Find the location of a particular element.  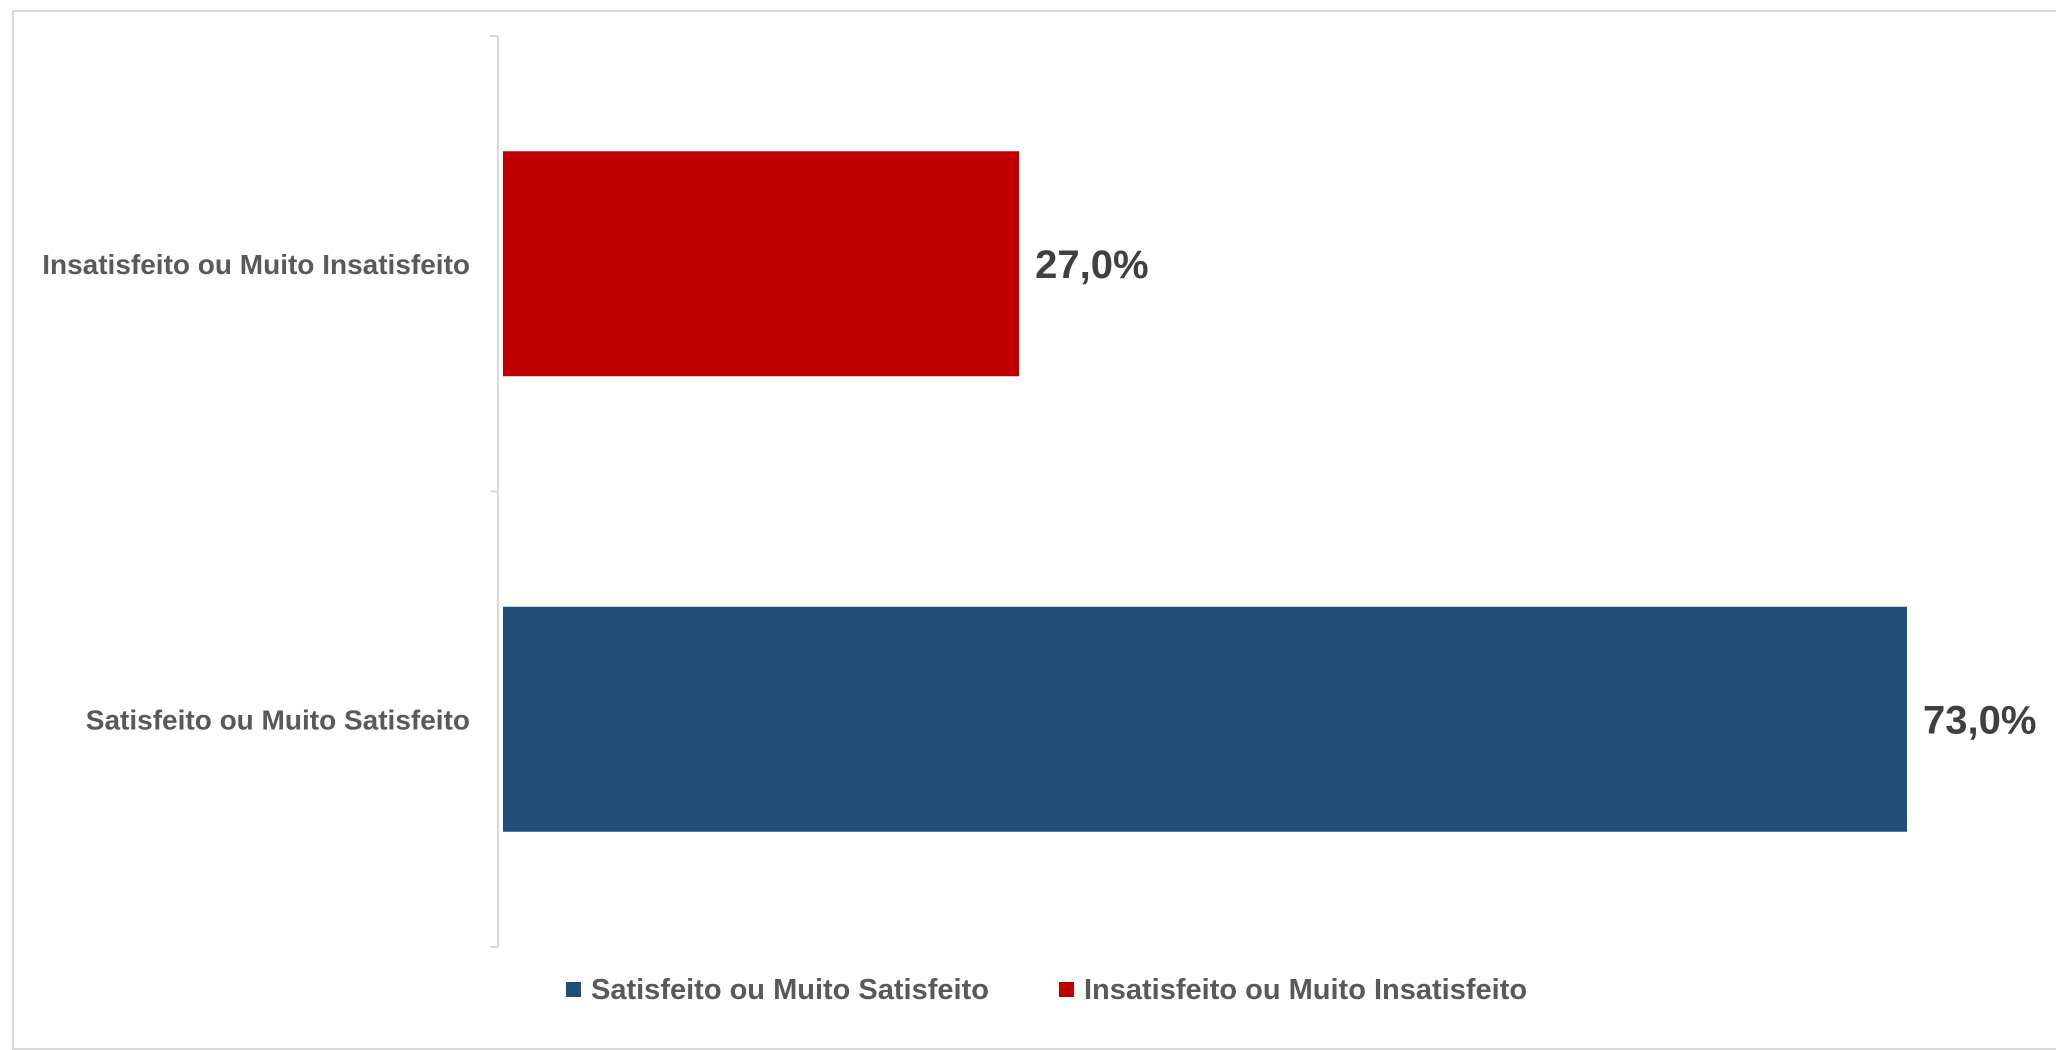

axis-layer is located at coordinates (494, 491).